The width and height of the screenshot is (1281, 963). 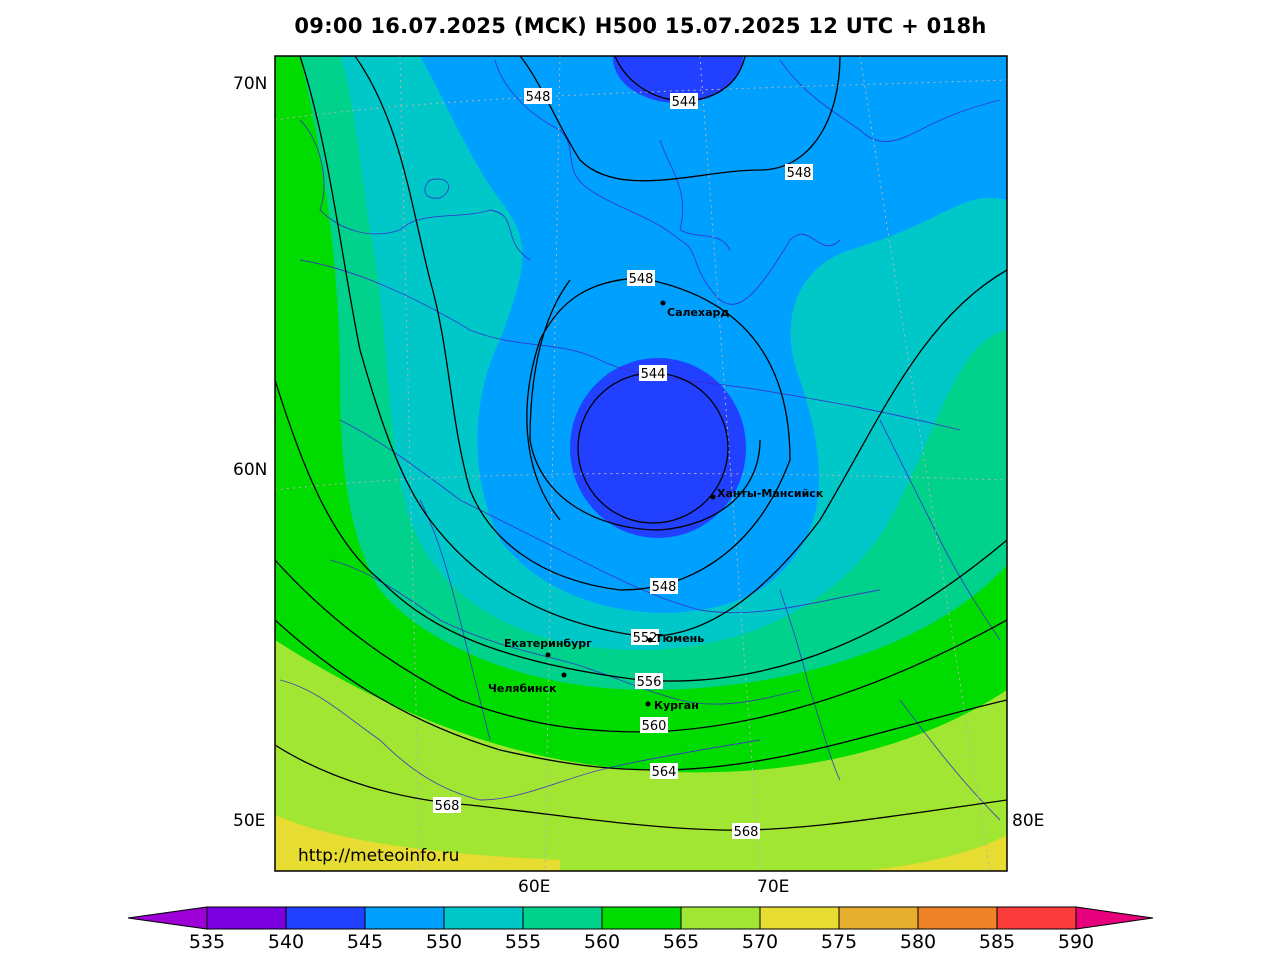 I want to click on lon-label-80: 80E, so click(x=1028, y=821).